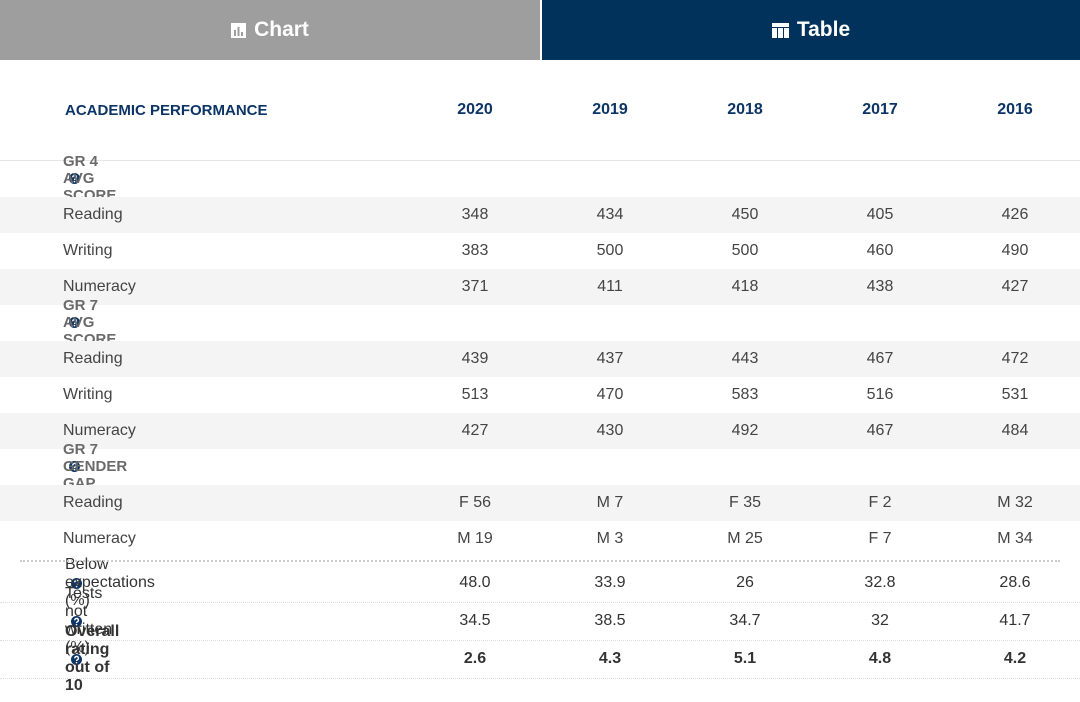 Image resolution: width=1080 pixels, height=702 pixels. What do you see at coordinates (880, 658) in the screenshot?
I see `cell: 4.8` at bounding box center [880, 658].